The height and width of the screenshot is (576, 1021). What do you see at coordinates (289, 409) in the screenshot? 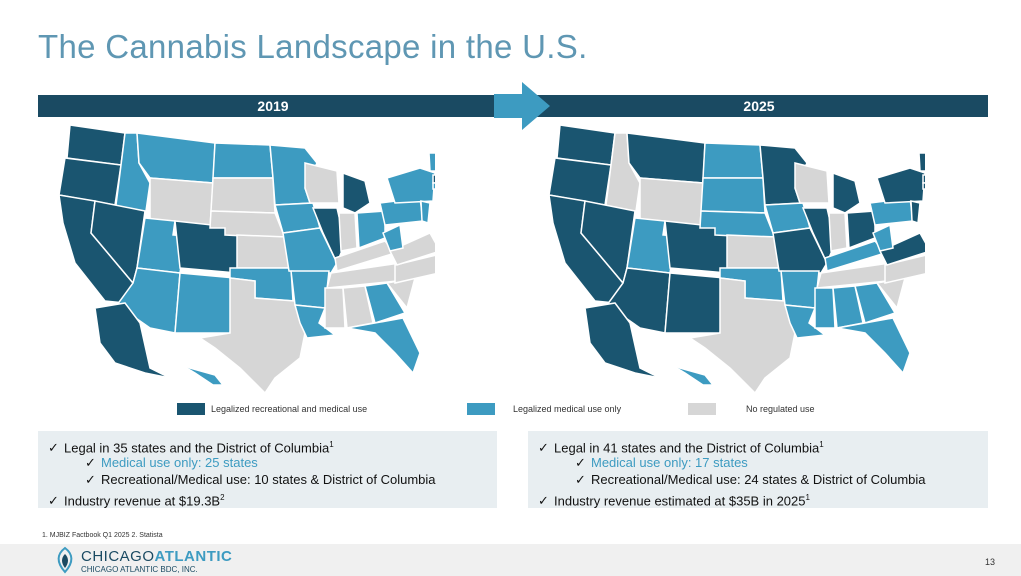
I see `legend-label-rec: Legalized recreational and medical use` at bounding box center [289, 409].